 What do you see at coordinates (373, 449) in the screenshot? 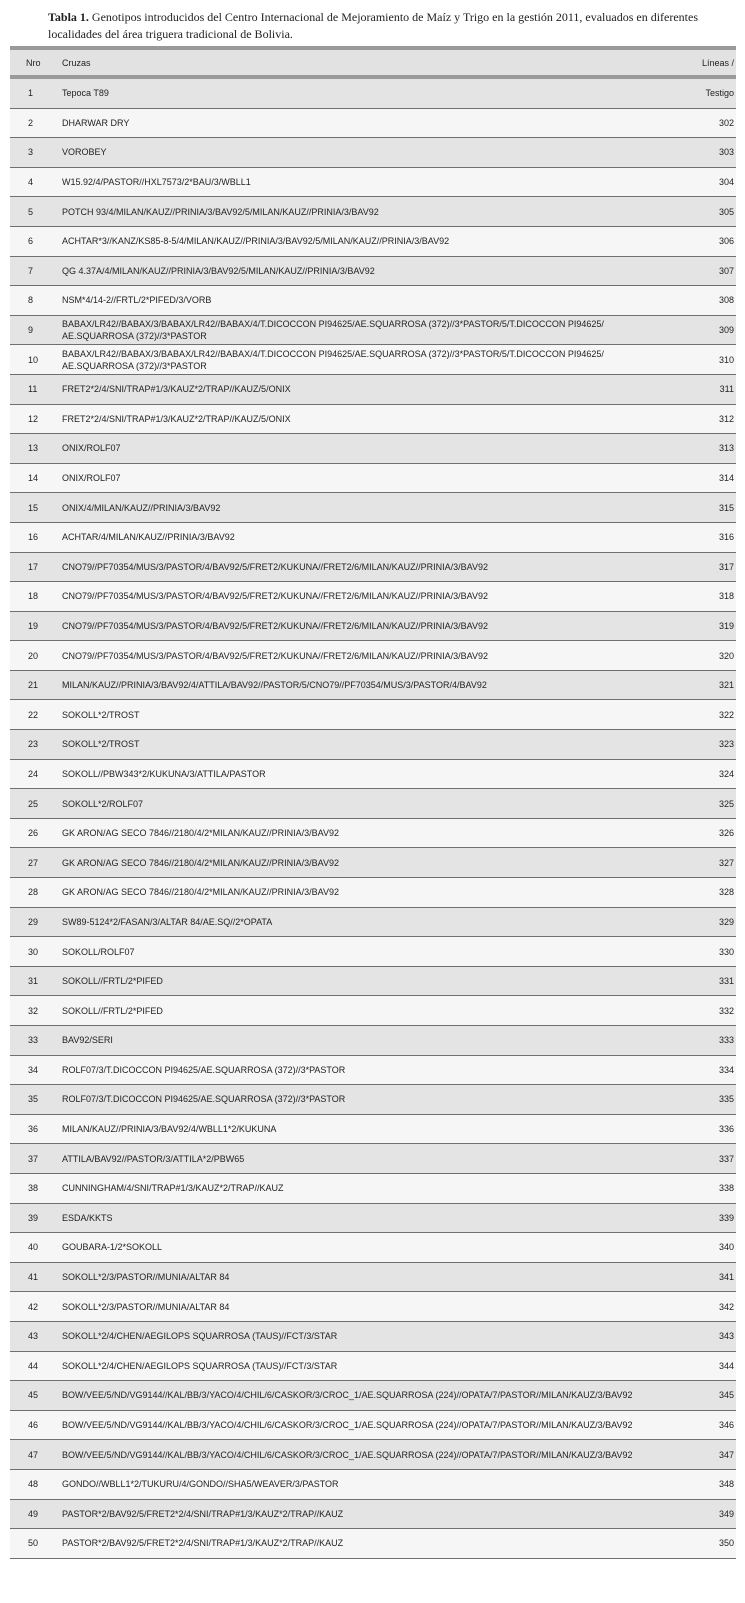
I see `table-row: 13 ONIX/ROLF07 313` at bounding box center [373, 449].